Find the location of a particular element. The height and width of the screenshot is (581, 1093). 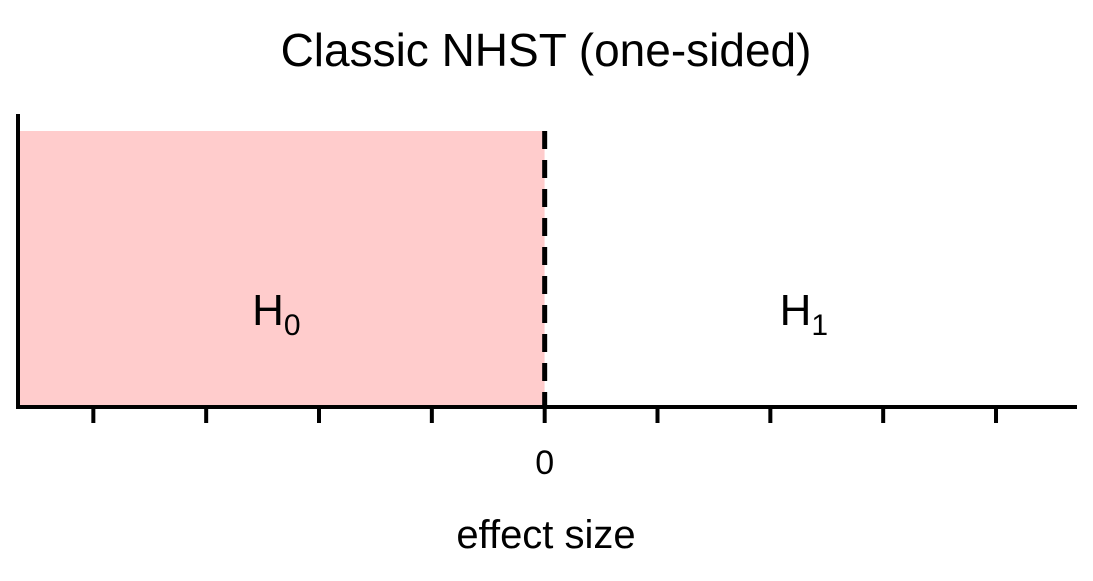

x-axis-label: effect size is located at coordinates (545, 535).